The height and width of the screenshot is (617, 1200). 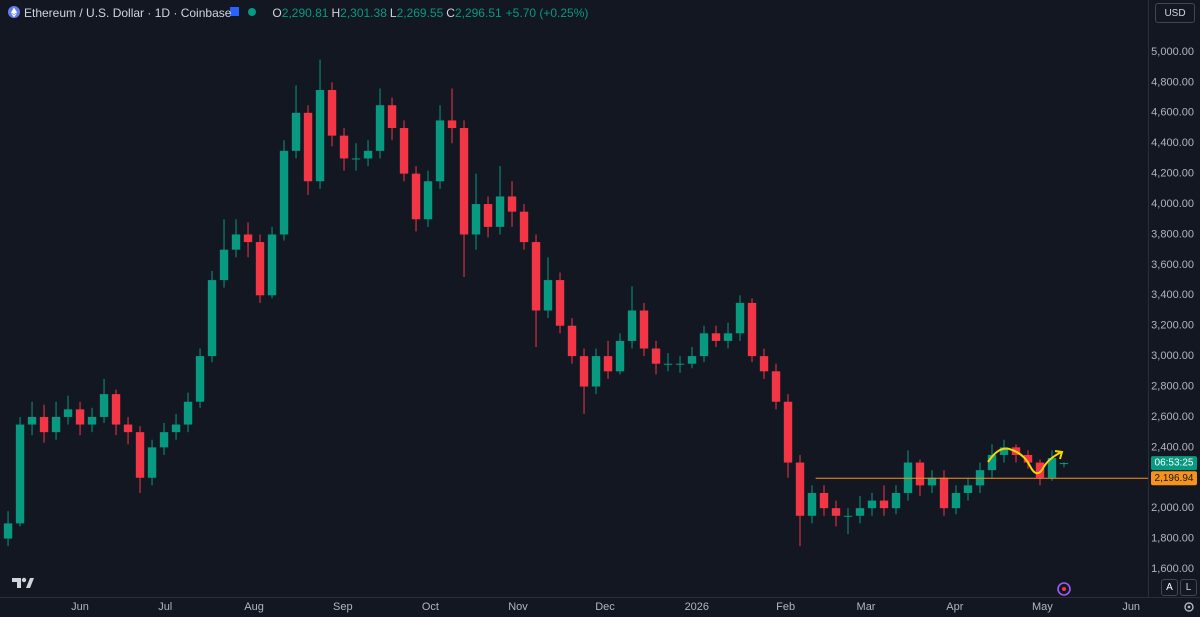 I want to click on y-tick-label: 3,400.00, so click(x=1172, y=295).